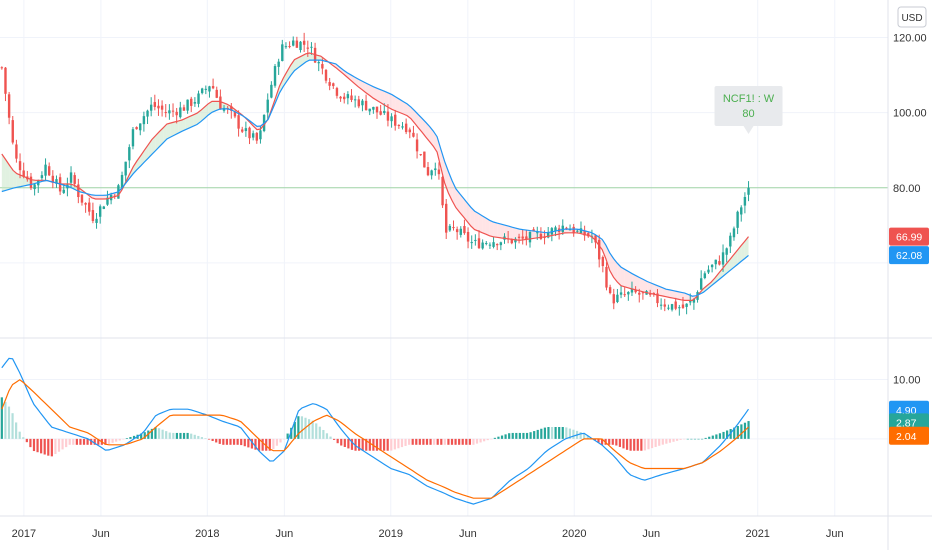 Image resolution: width=932 pixels, height=550 pixels. What do you see at coordinates (910, 210) in the screenshot?
I see `price-axis-ticks: 120.00 100.00 80.00 10.00` at bounding box center [910, 210].